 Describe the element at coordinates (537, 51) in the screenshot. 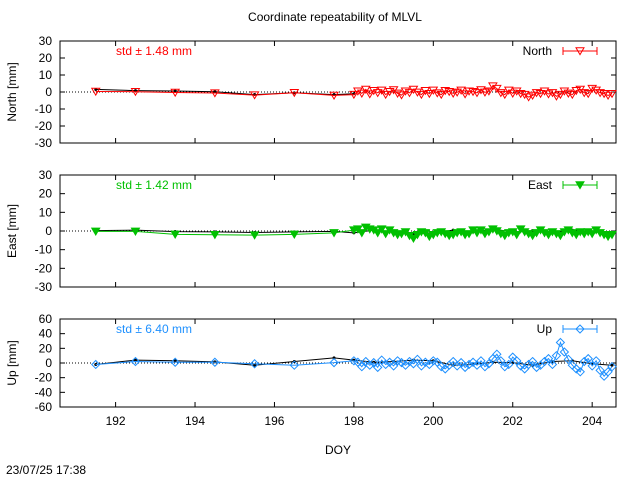

I see `legend-label: North` at that location.